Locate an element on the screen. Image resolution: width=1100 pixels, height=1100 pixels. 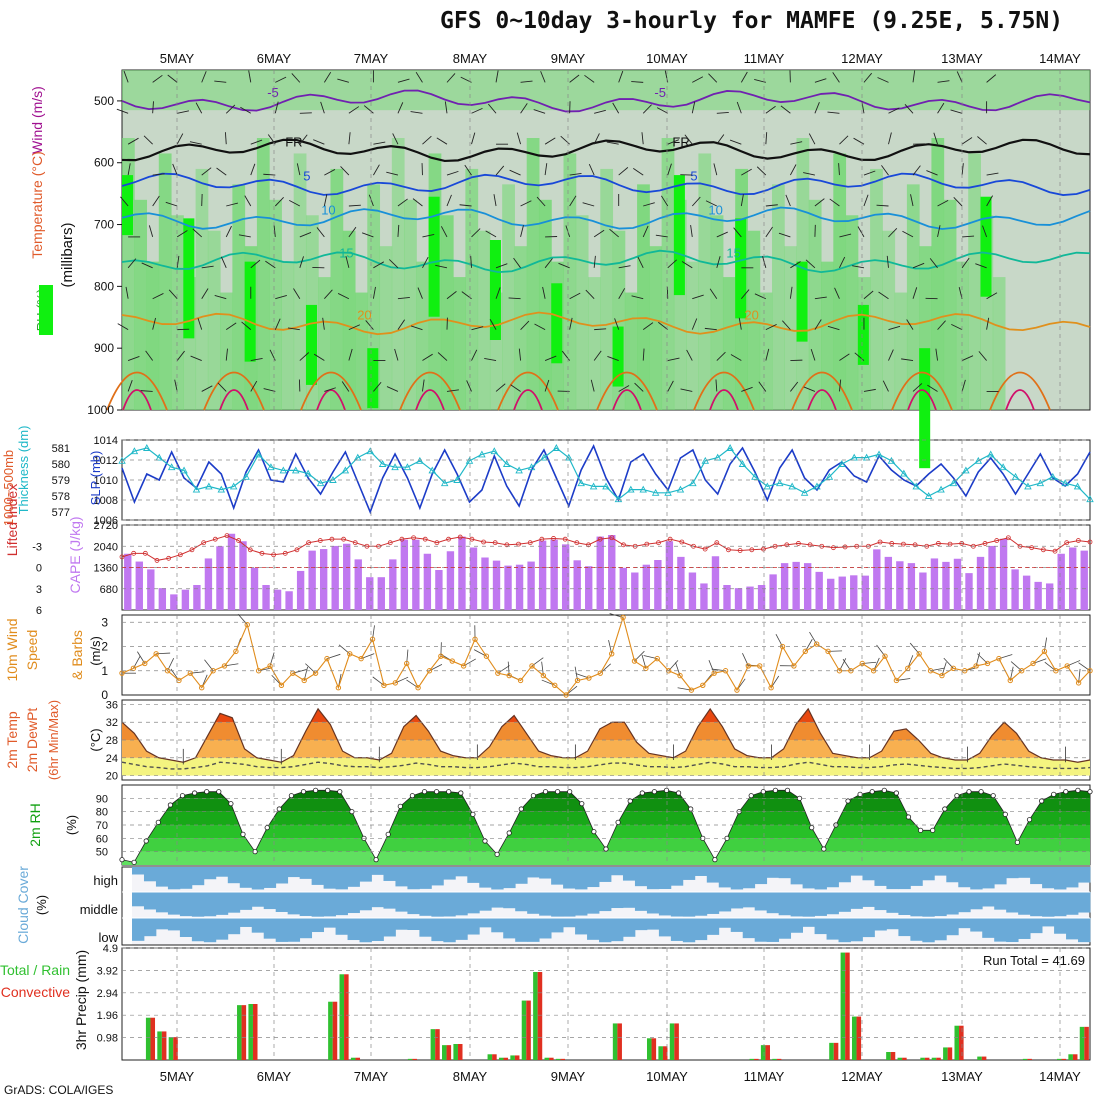
axis-label-1000-500: 1000~500mb is located at coordinates (8, 488).